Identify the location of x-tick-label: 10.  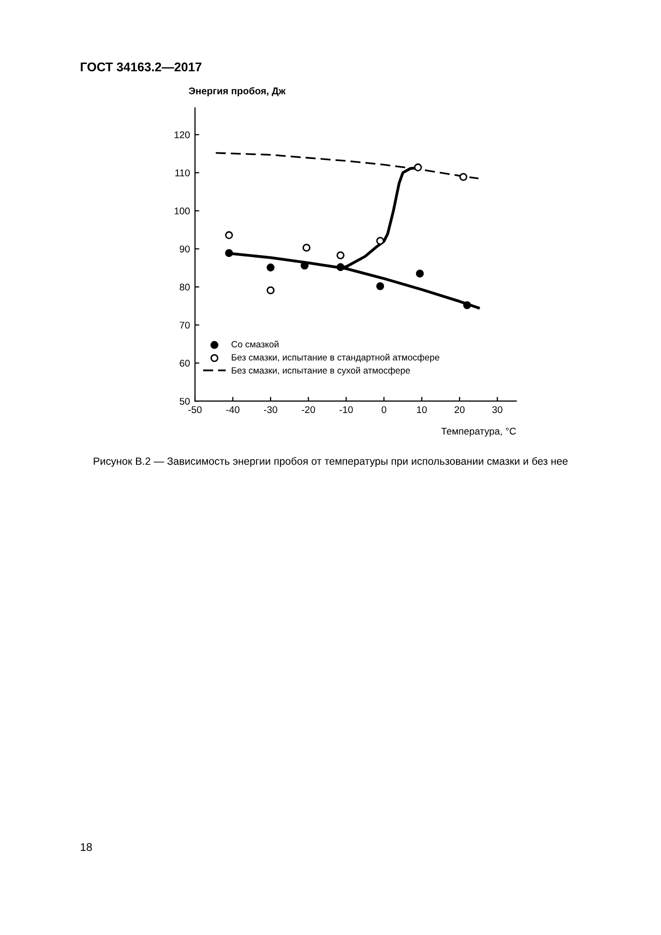
(422, 410).